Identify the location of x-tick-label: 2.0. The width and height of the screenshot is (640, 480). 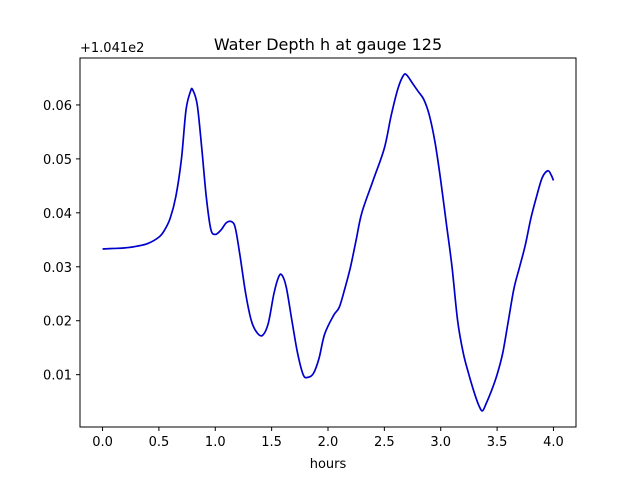
(328, 442).